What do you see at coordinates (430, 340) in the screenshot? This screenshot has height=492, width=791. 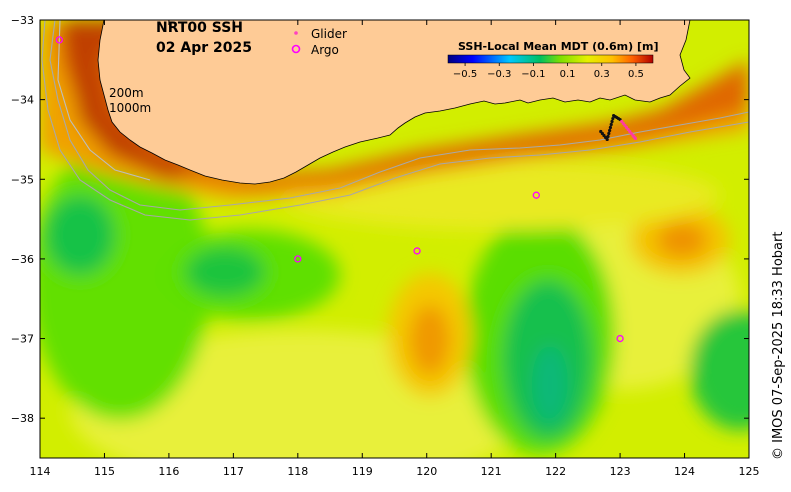 I see `field-high-south-core` at bounding box center [430, 340].